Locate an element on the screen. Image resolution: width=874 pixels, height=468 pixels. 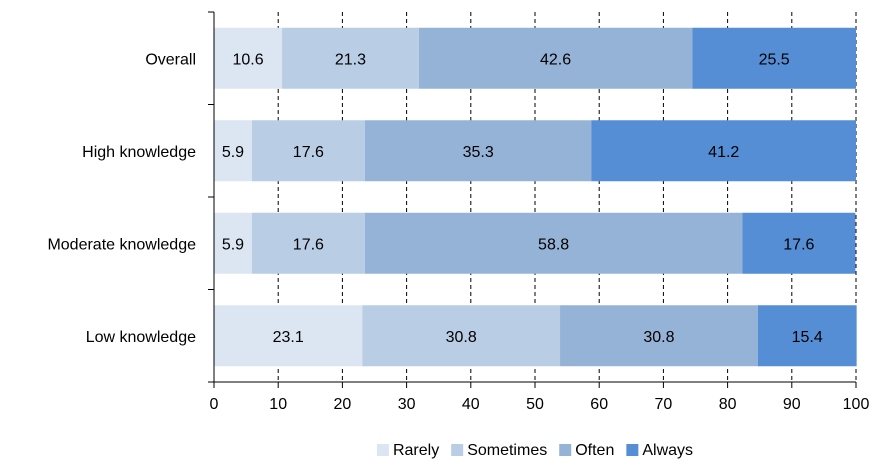
data-label-sometimes-0: 21.3 is located at coordinates (350, 59).